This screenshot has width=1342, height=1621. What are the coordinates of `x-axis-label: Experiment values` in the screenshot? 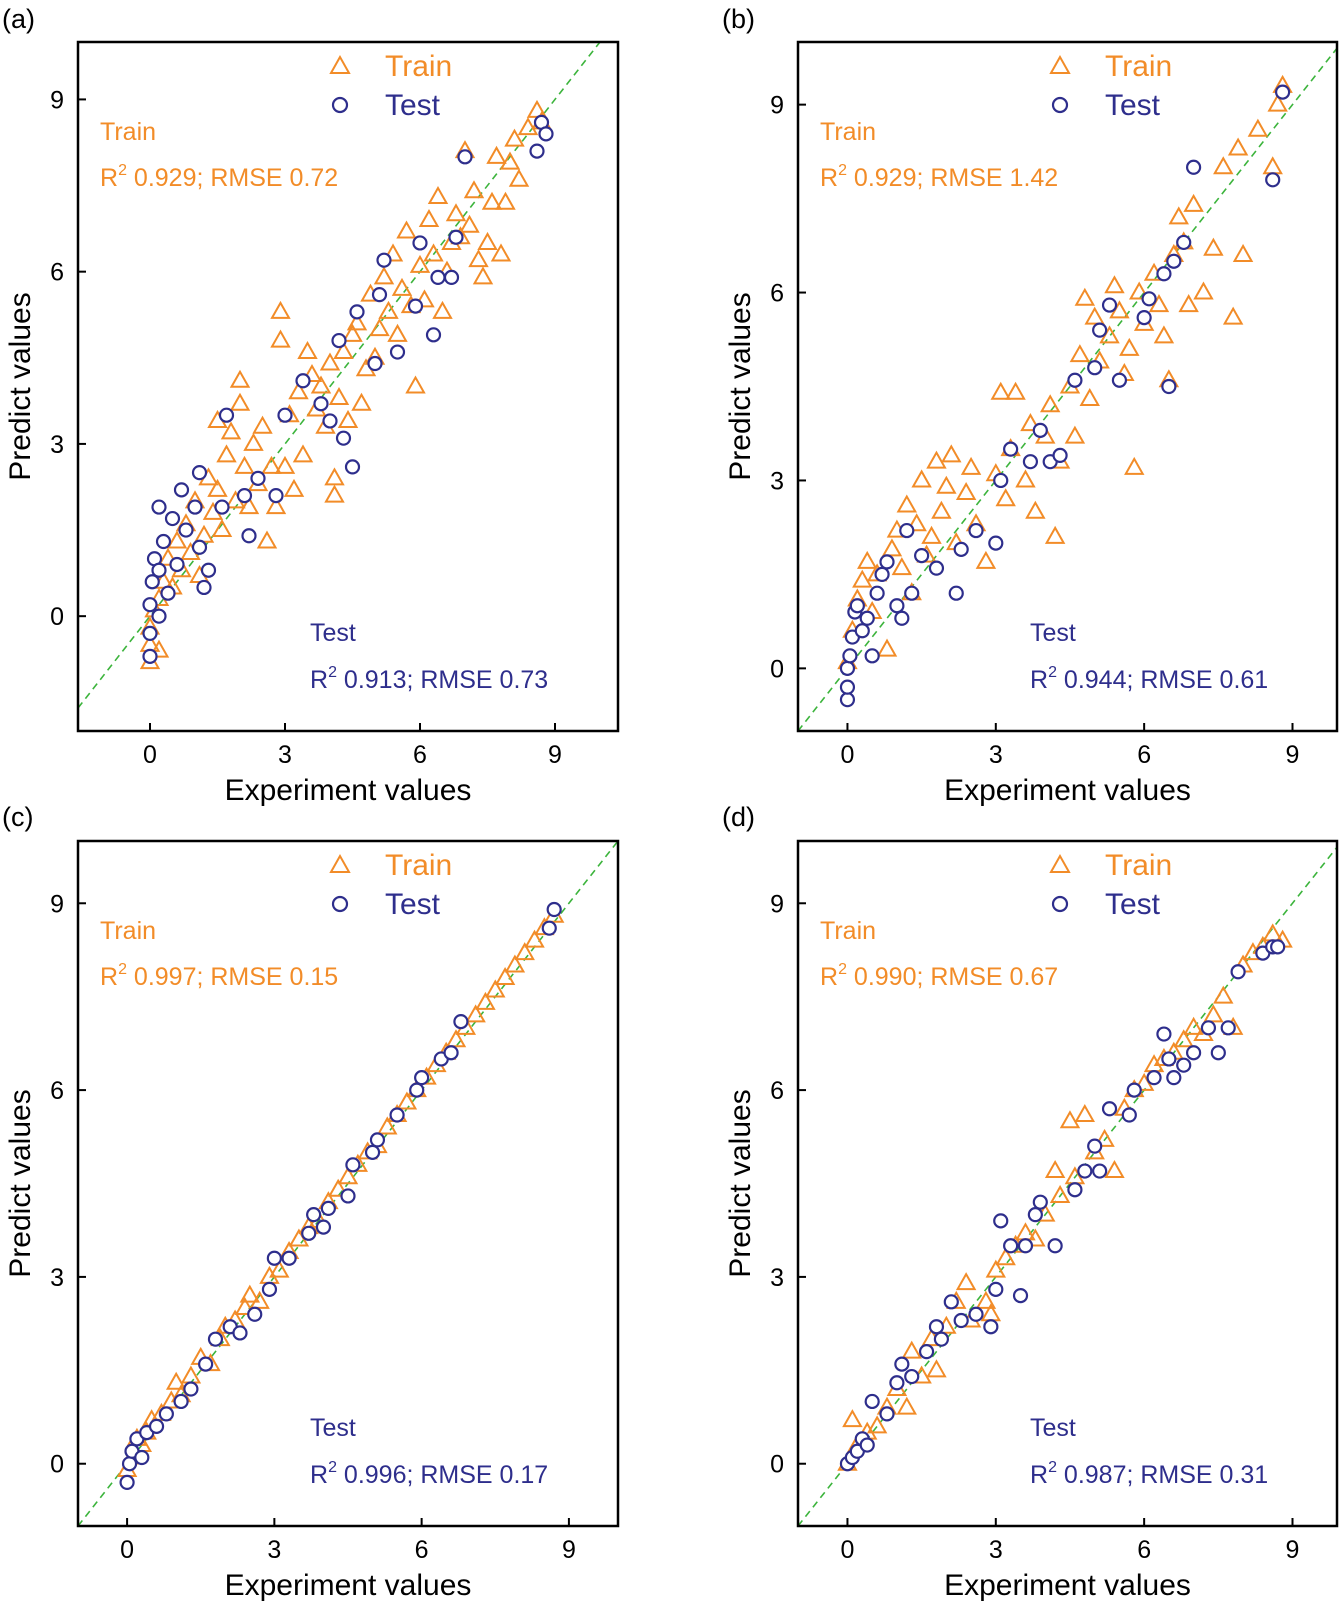 It's located at (348, 790).